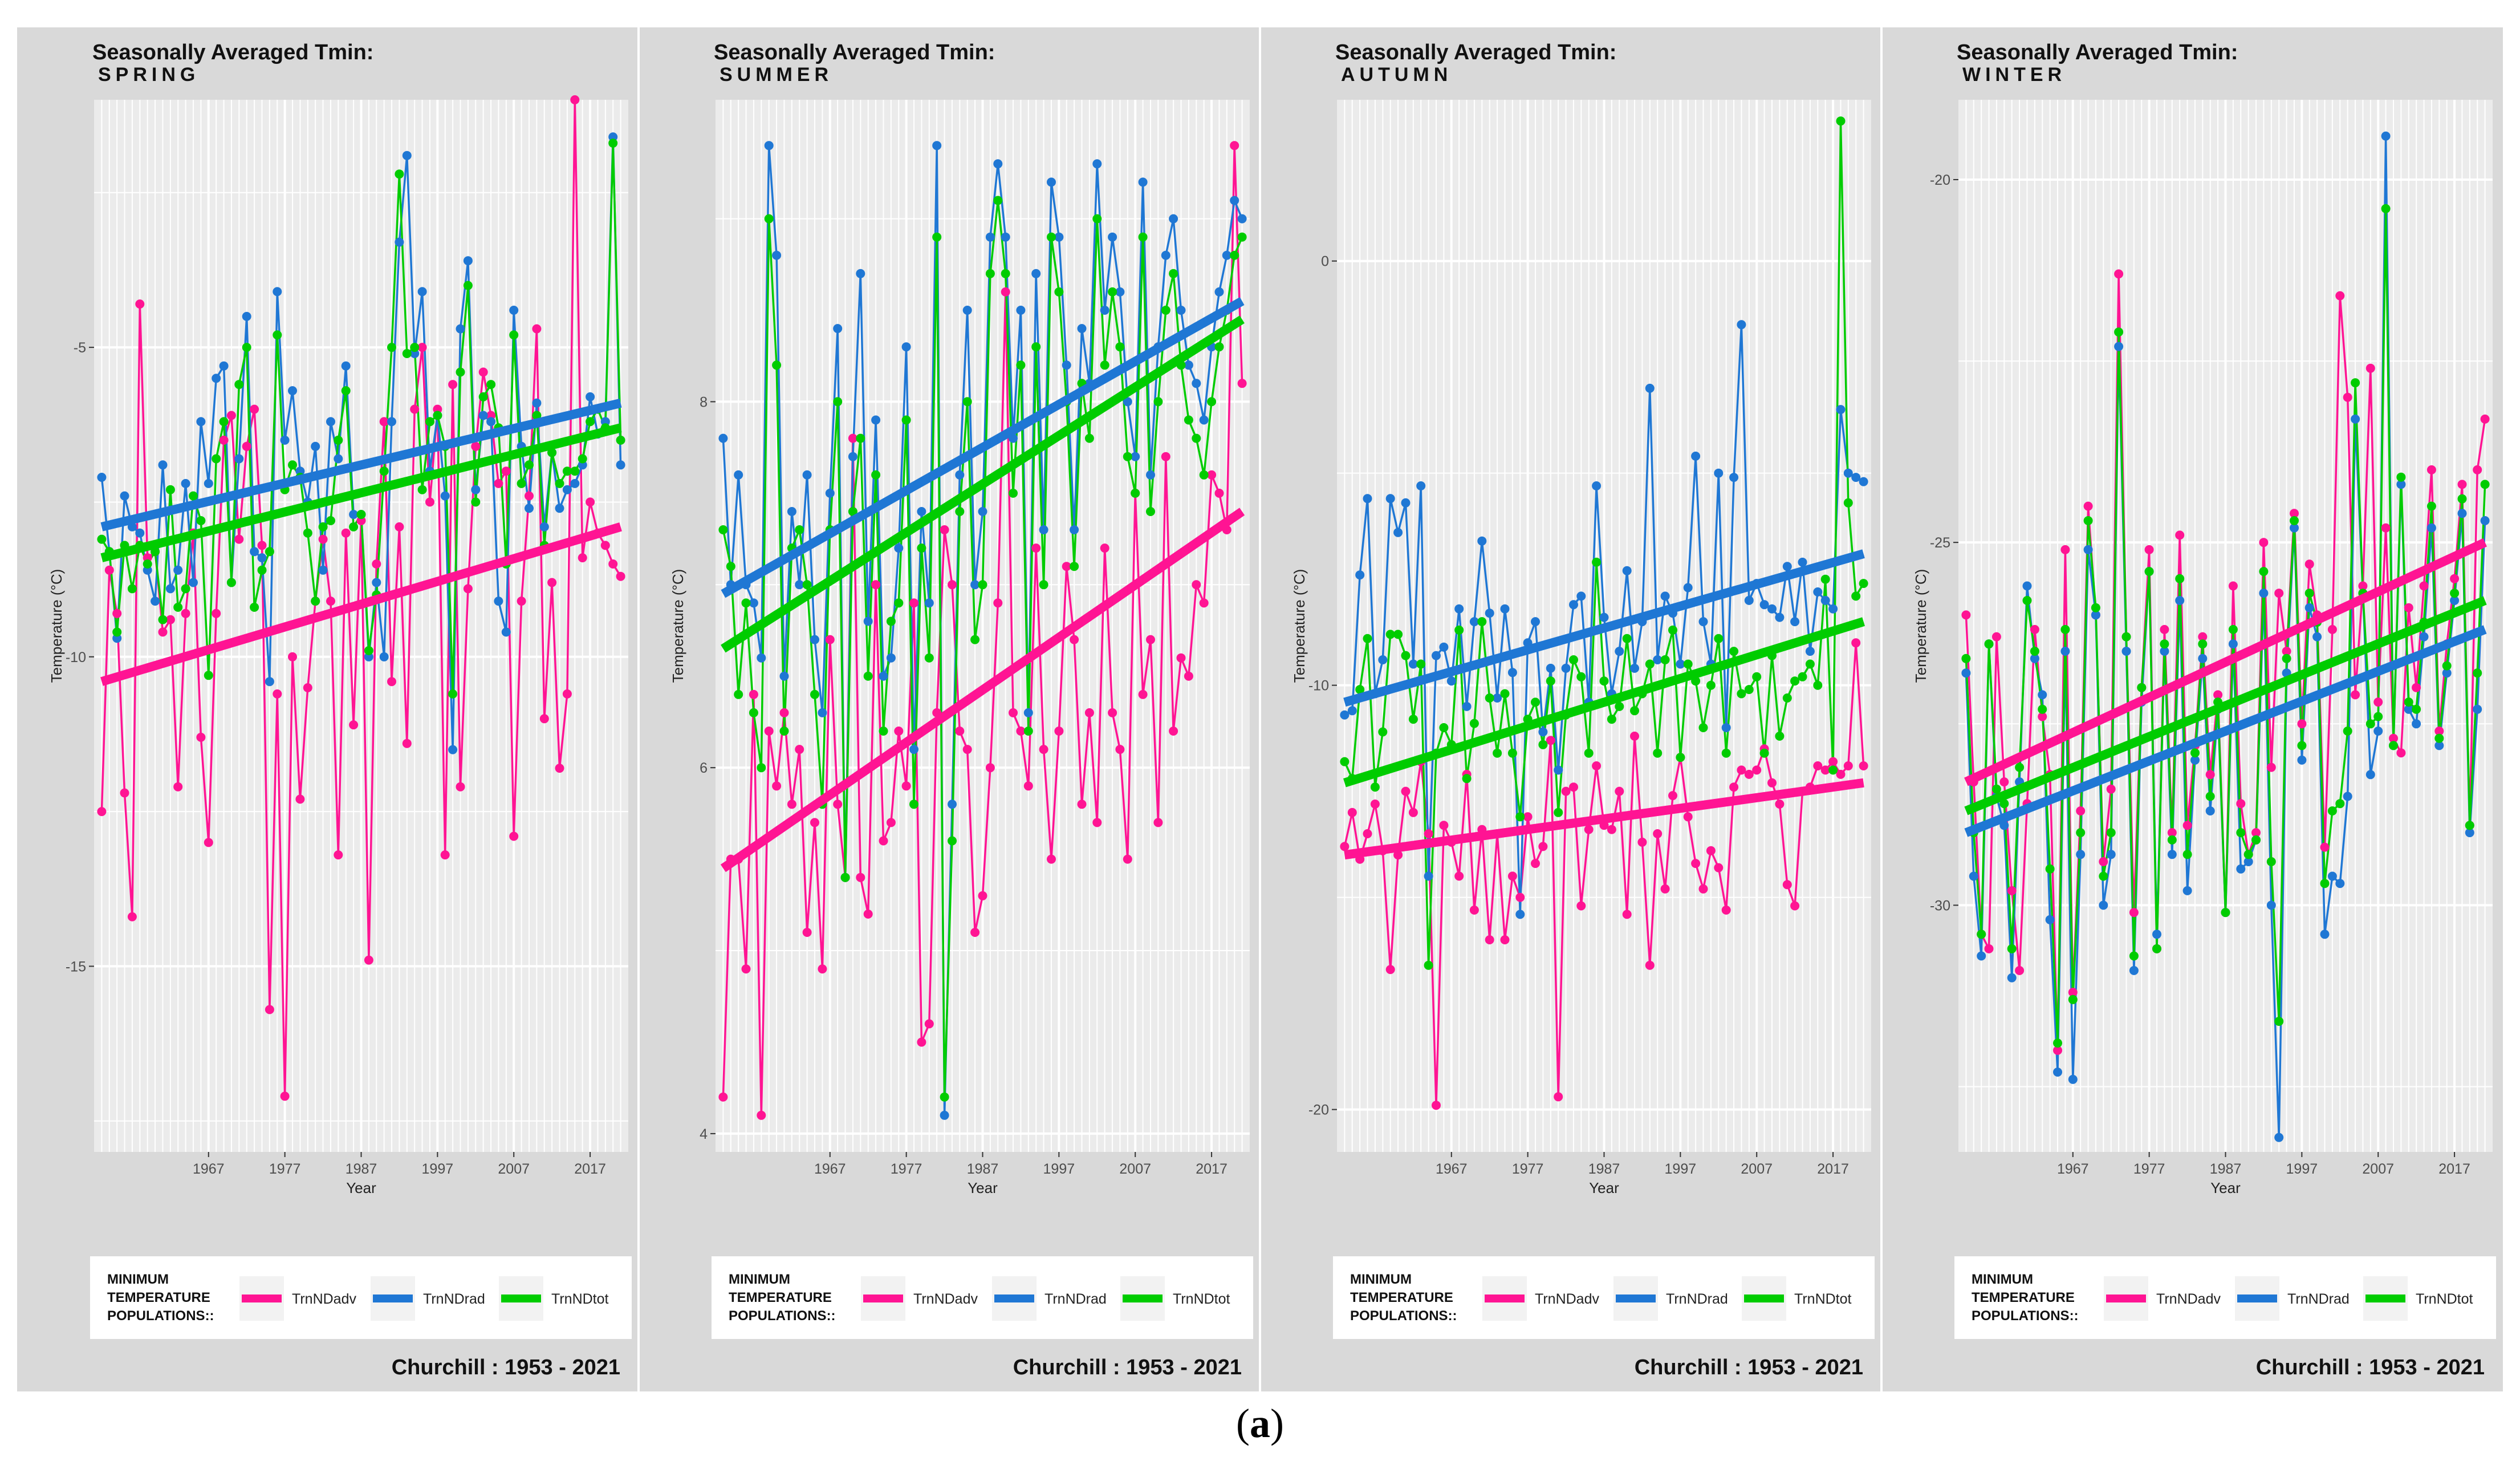 The height and width of the screenshot is (1469, 2520). Describe the element at coordinates (454, 1299) in the screenshot. I see `legend-label-TrnNDrad: TrnNDrad` at that location.